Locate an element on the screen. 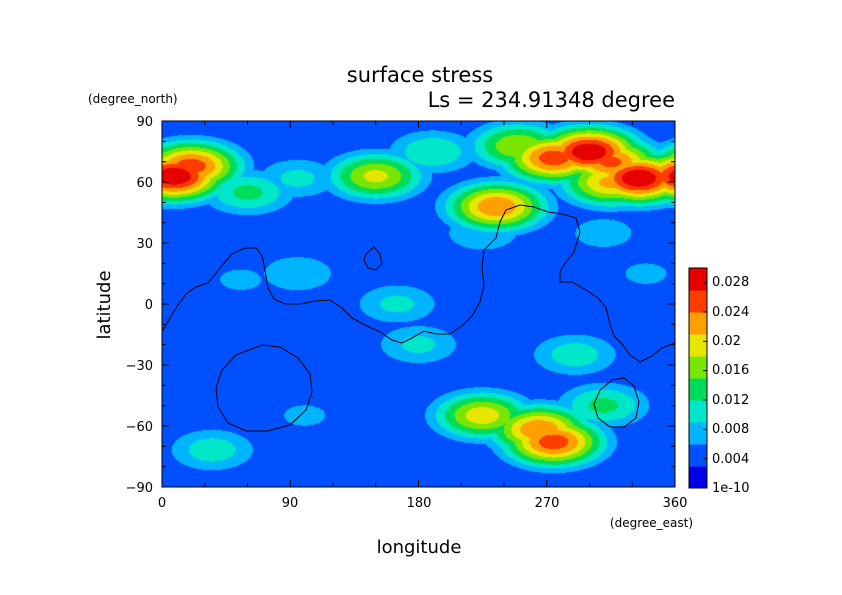  colorbar-tick-label: 0.008 is located at coordinates (730, 429).